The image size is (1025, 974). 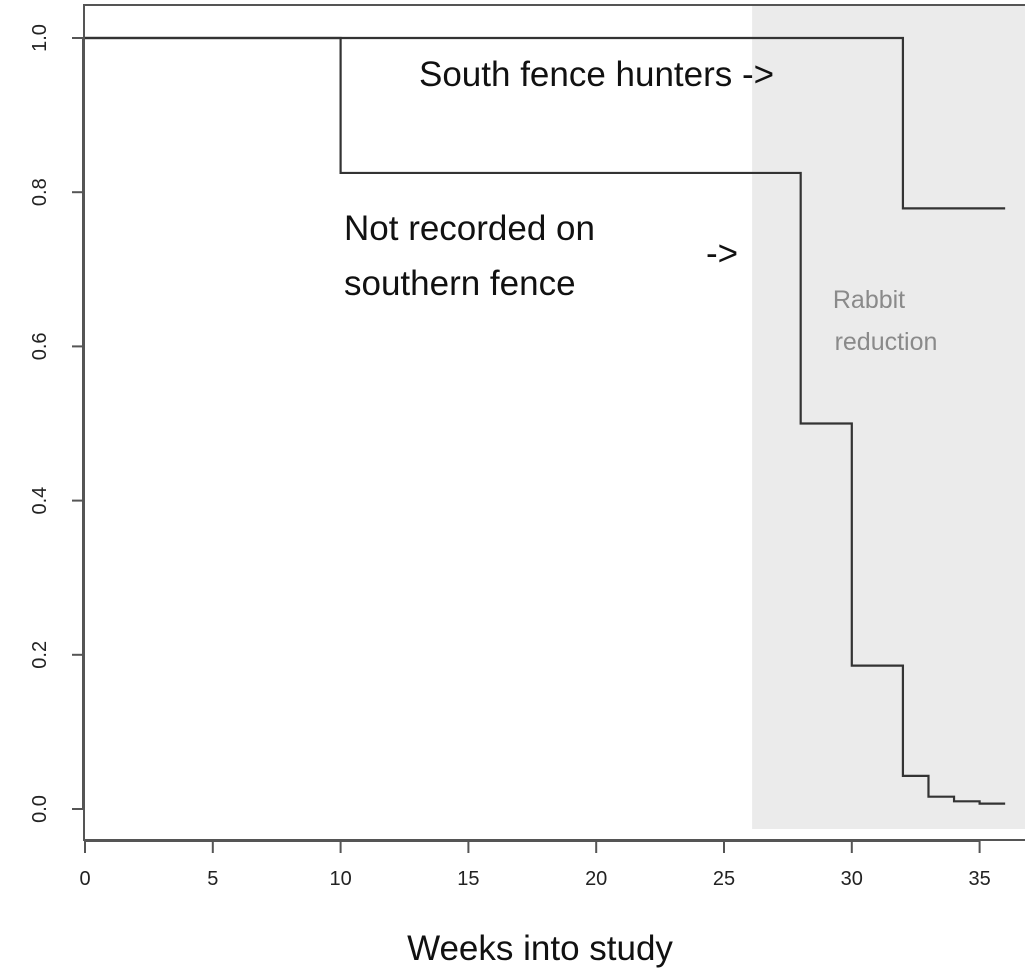 What do you see at coordinates (886, 342) in the screenshot?
I see `shaded-region-label-line2: reduction` at bounding box center [886, 342].